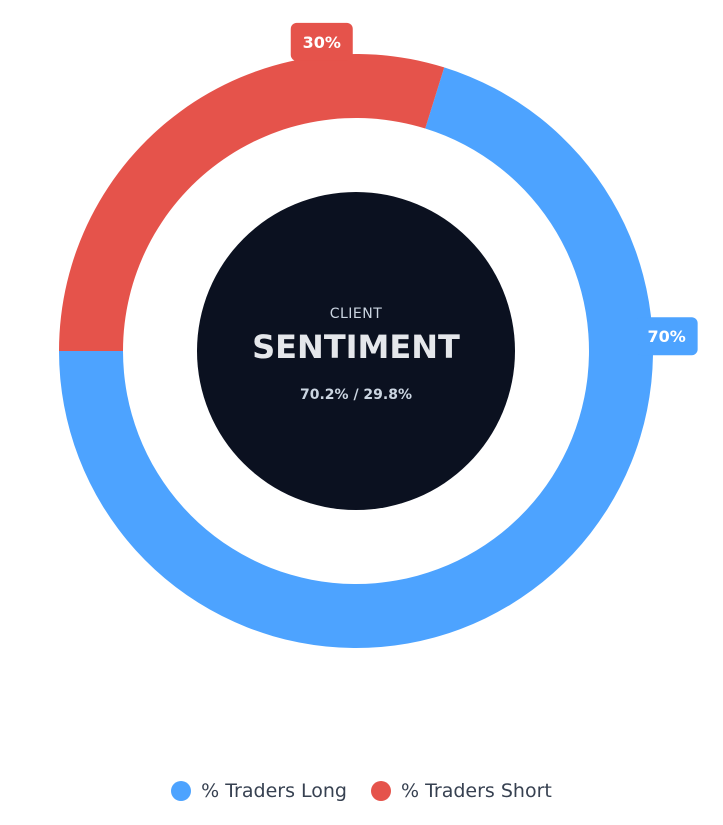 The height and width of the screenshot is (825, 723). I want to click on data-label-short-text: 30%, so click(322, 42).